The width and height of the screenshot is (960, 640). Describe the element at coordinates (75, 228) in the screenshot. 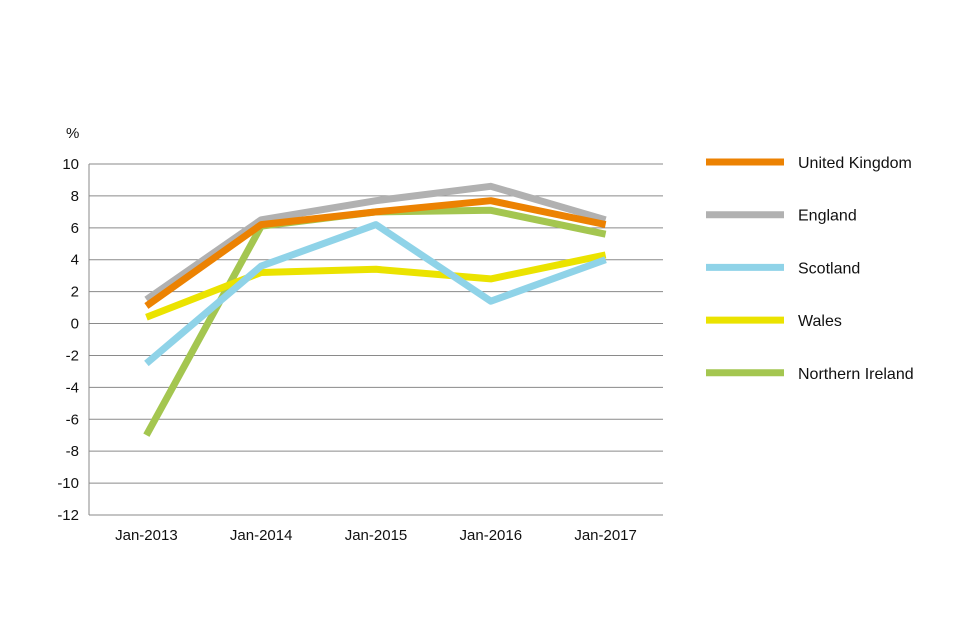

I see `y-tick-label: 6` at that location.